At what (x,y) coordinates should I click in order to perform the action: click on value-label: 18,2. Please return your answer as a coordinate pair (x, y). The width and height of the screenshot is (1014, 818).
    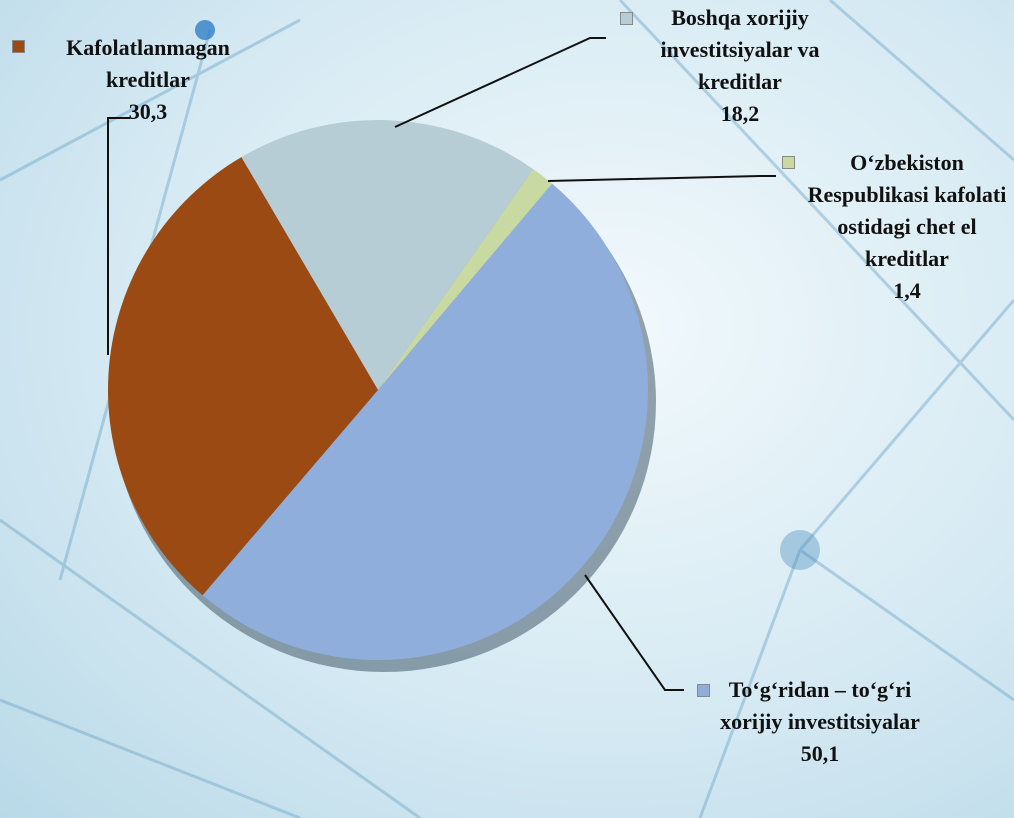
    Looking at the image, I should click on (740, 113).